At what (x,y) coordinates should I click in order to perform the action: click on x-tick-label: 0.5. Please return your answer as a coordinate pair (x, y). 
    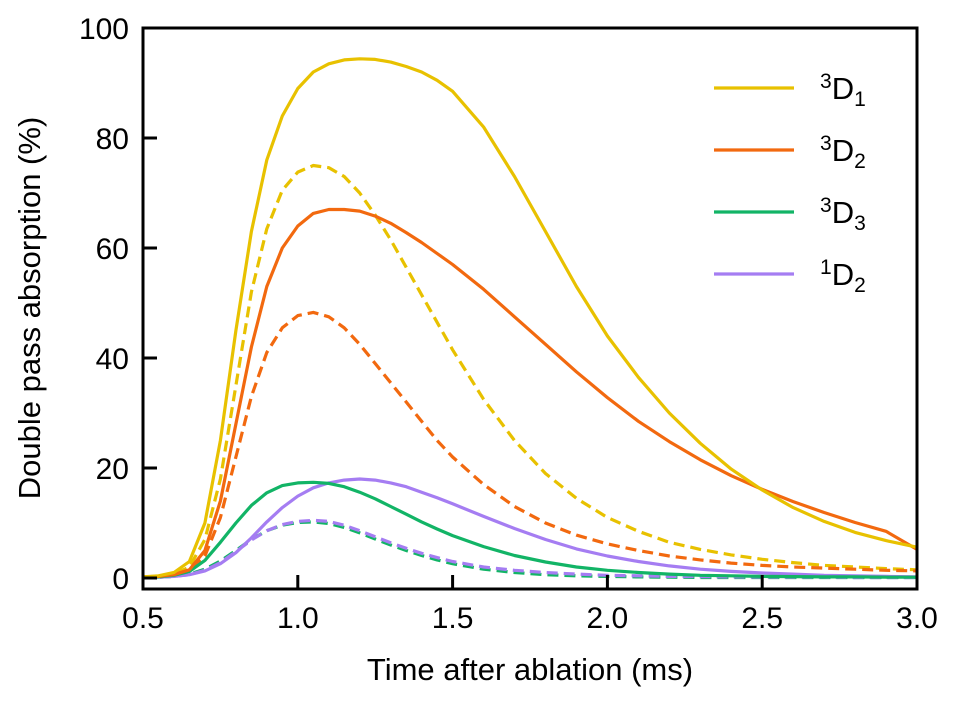
    Looking at the image, I should click on (143, 618).